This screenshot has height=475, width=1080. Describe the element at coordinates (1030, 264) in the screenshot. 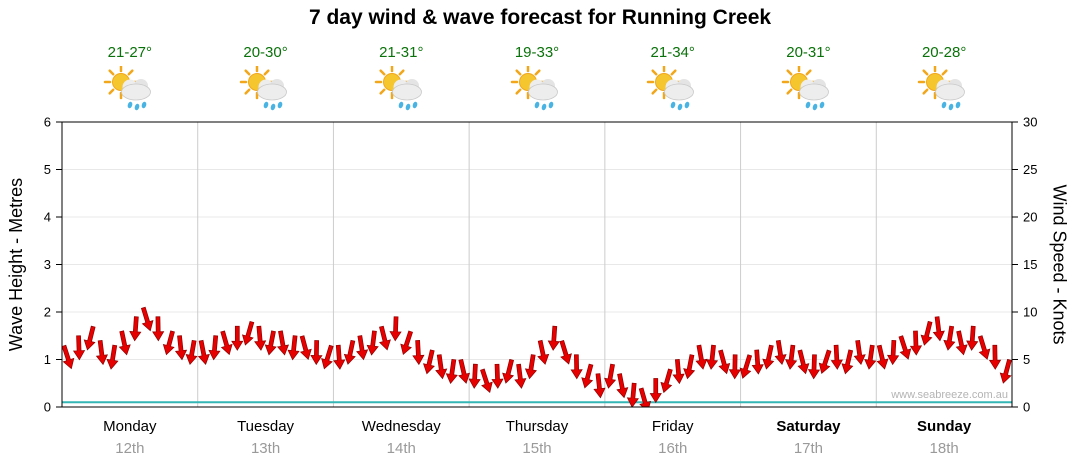

I see `right-axis-tick-label: 15` at that location.